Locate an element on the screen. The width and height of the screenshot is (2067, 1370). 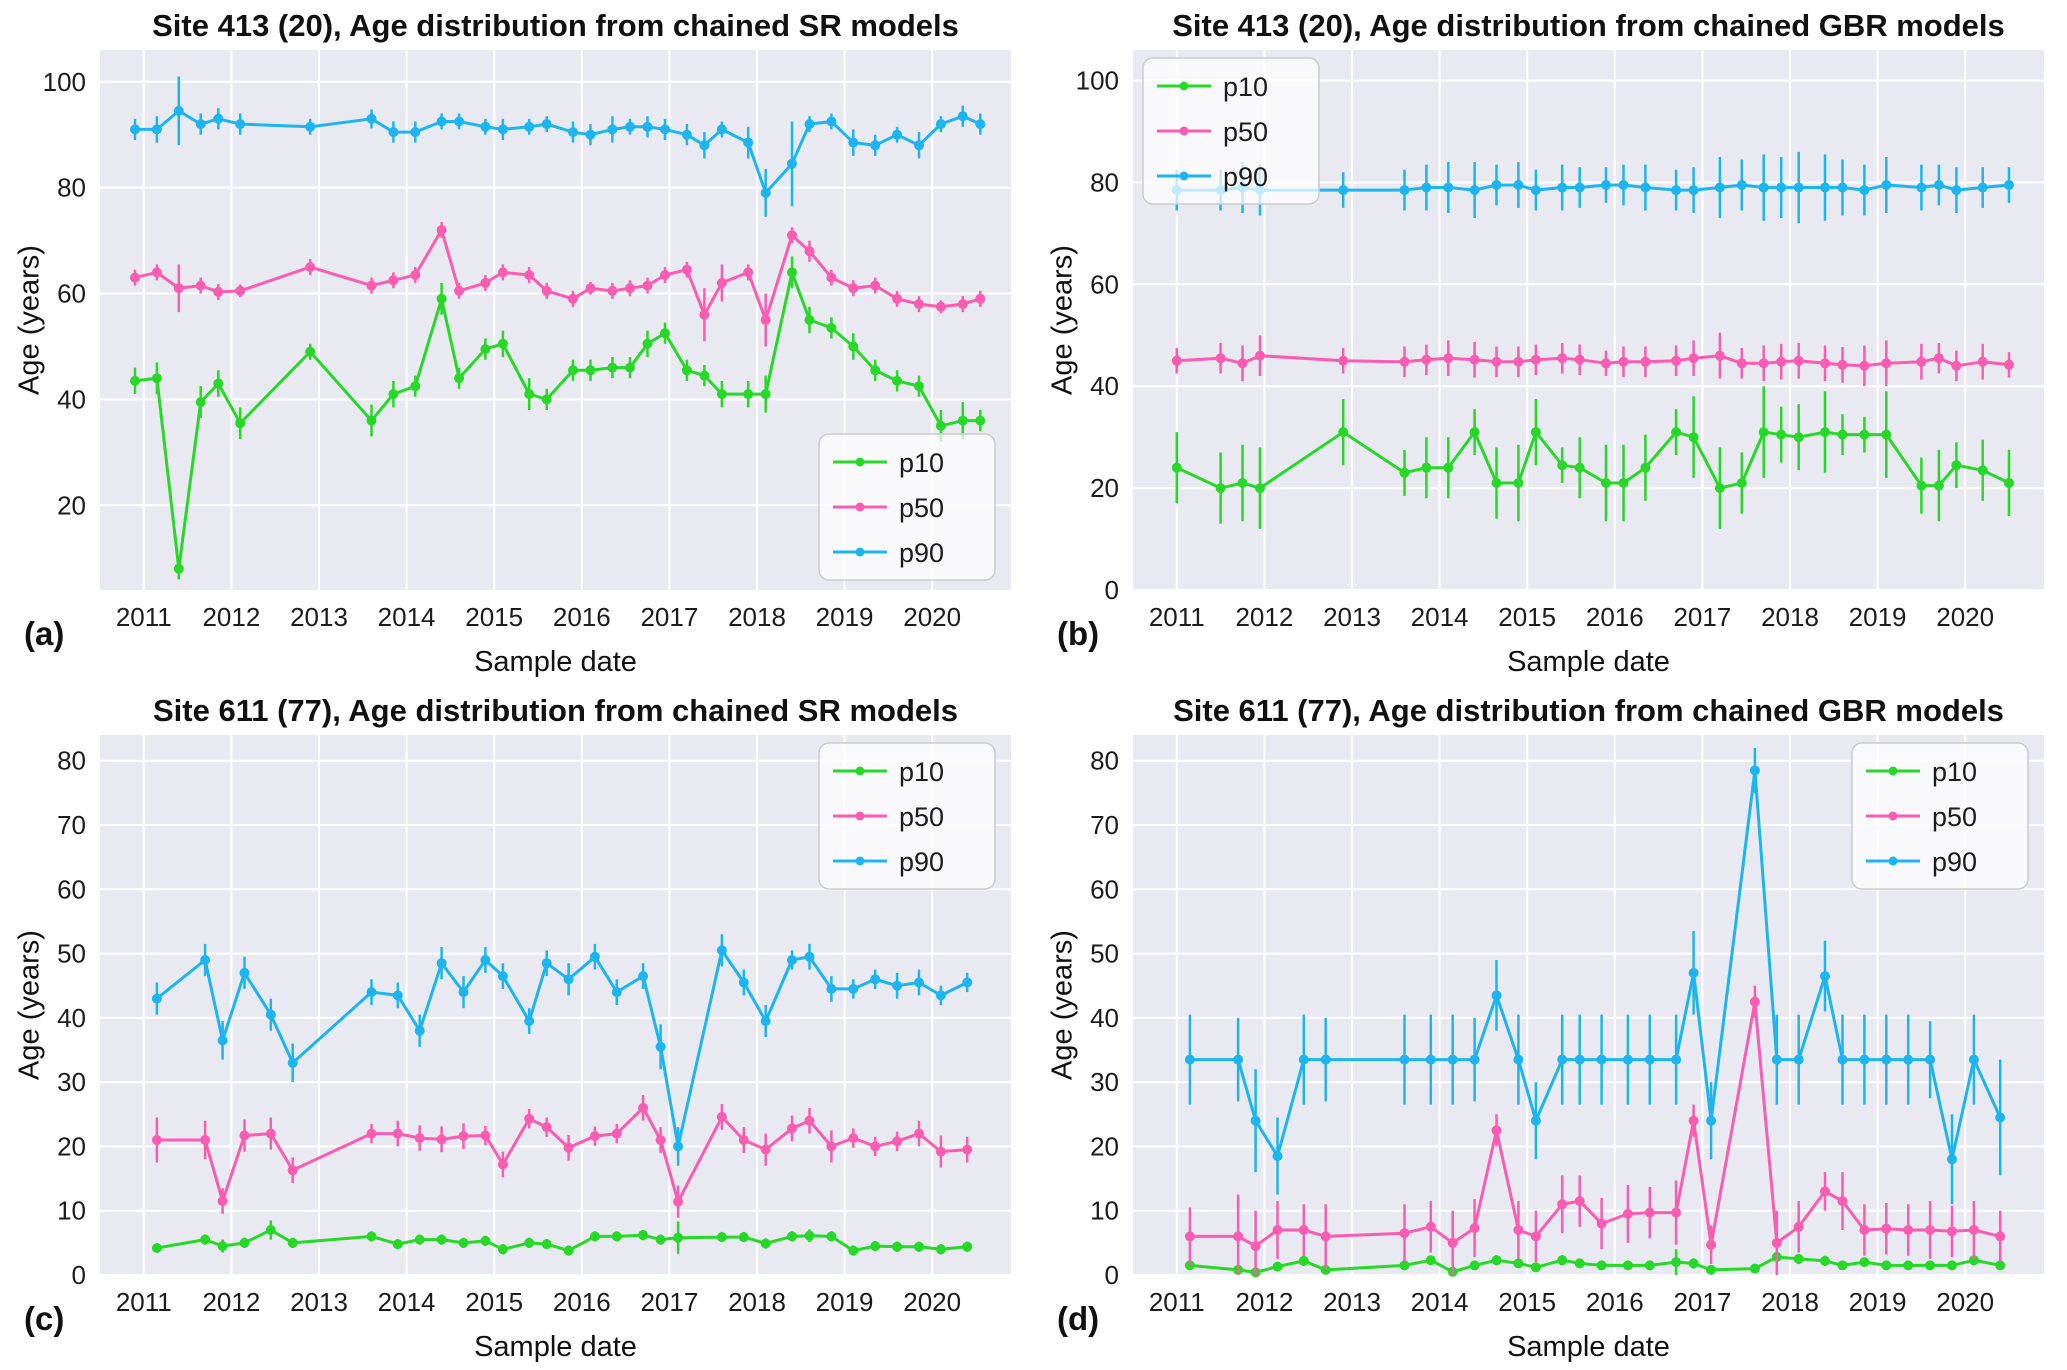
panel-b-corner-label: (b) is located at coordinates (1078, 633).